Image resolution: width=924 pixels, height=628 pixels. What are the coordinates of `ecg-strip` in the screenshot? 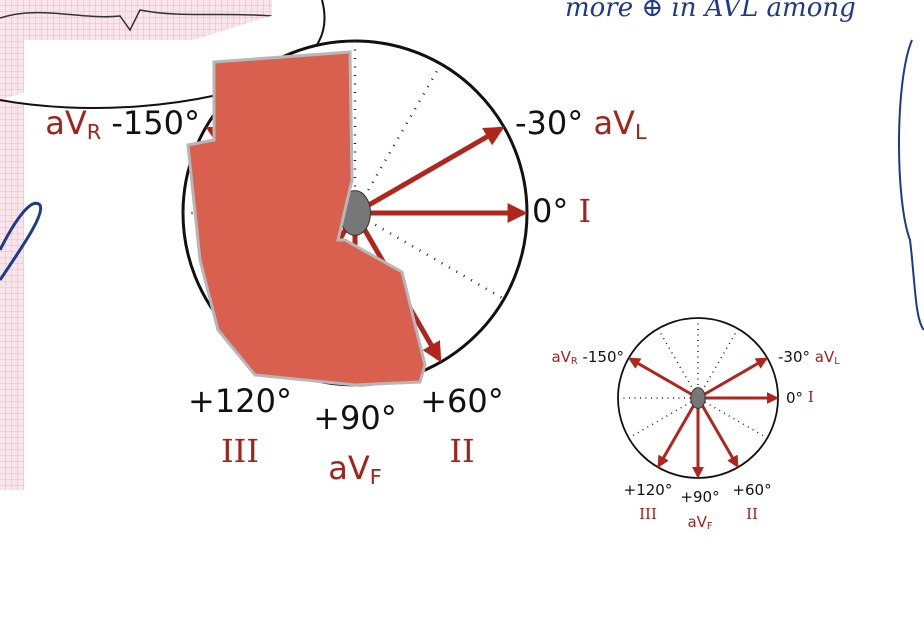 It's located at (12, 265).